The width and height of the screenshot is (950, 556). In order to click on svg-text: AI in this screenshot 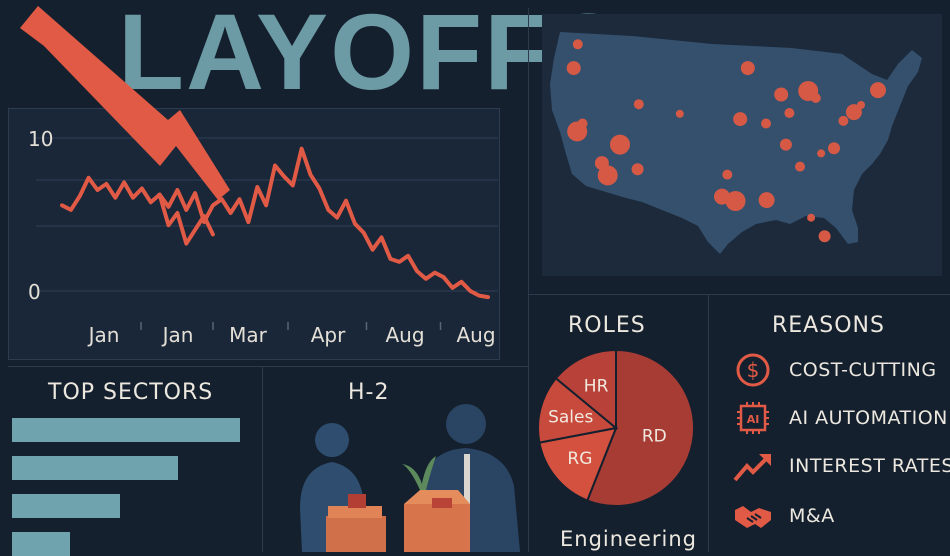, I will do `click(753, 419)`.